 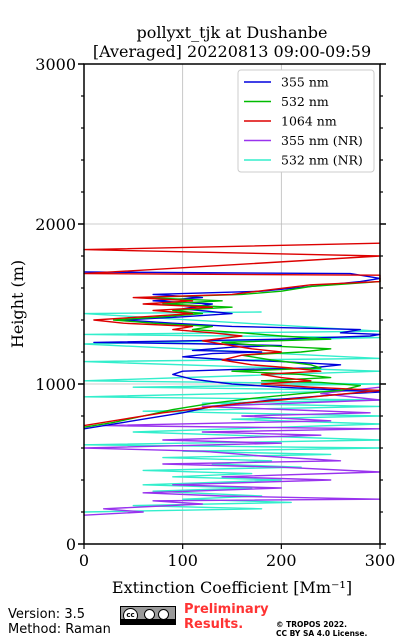 I want to click on preliminary-line2: Results., so click(x=214, y=624).